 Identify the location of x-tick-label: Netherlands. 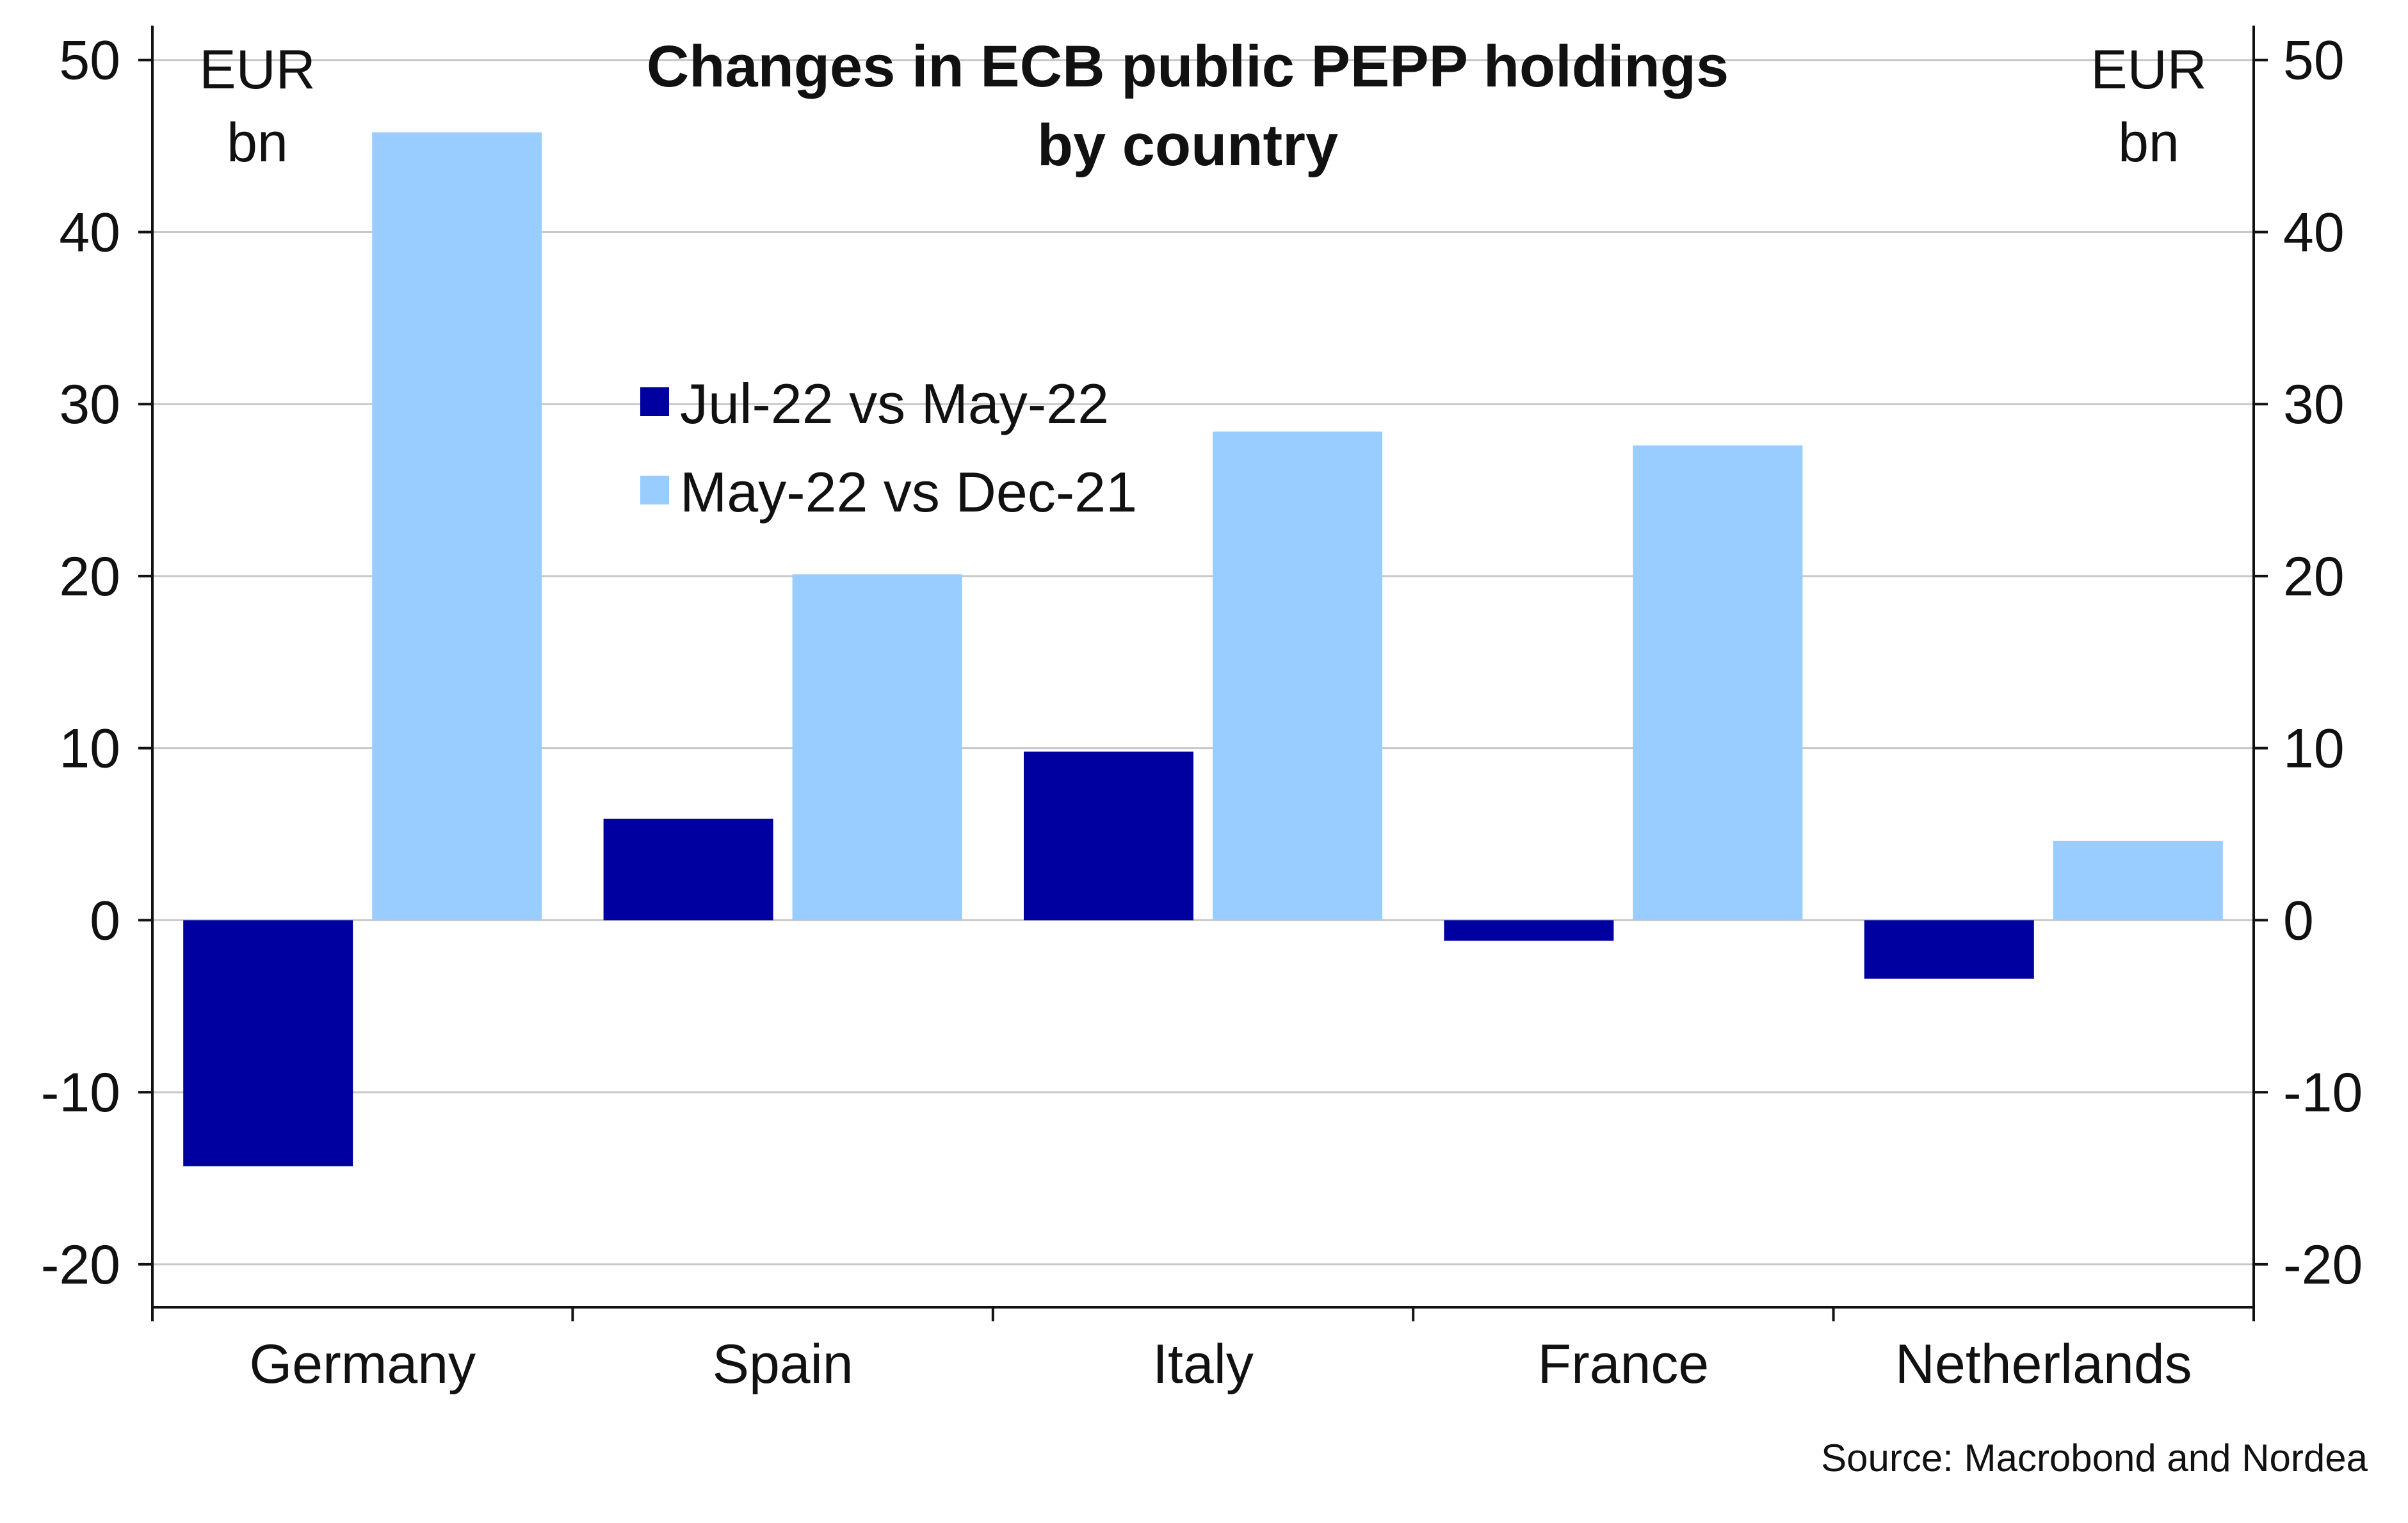
(2043, 1364).